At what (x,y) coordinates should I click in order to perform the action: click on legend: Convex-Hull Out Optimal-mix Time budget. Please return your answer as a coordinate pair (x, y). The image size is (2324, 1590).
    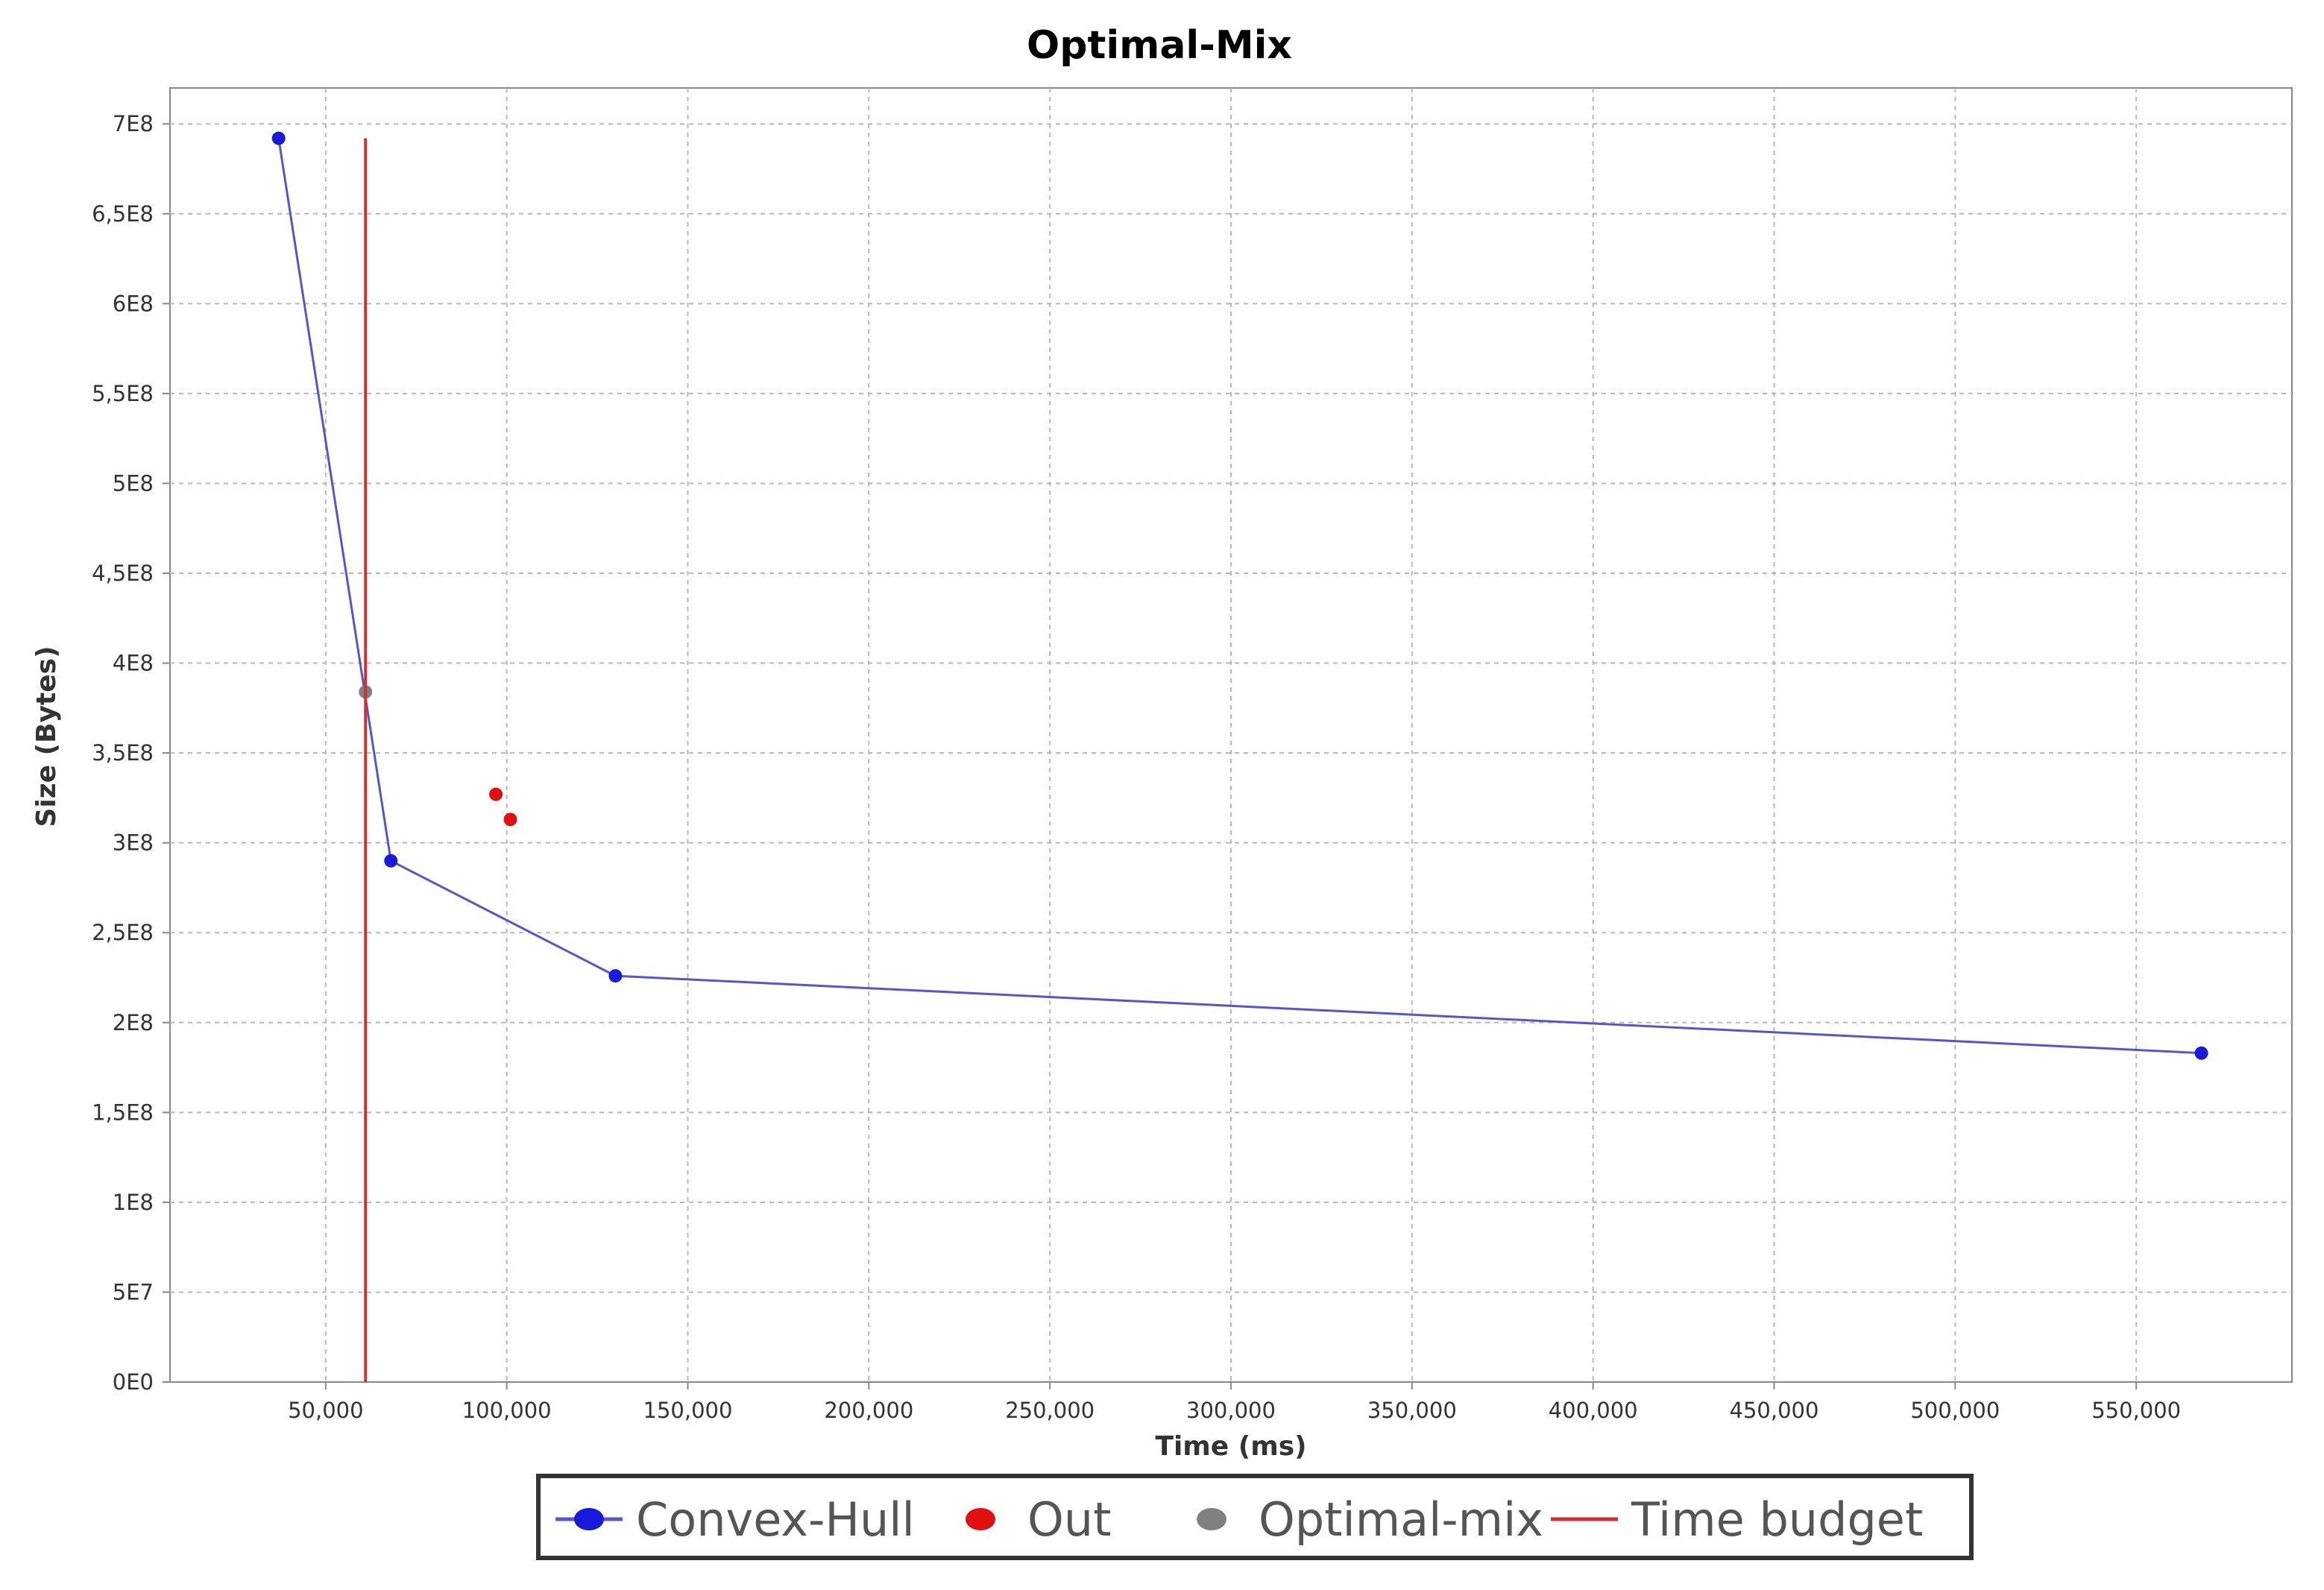
    Looking at the image, I should click on (1255, 1517).